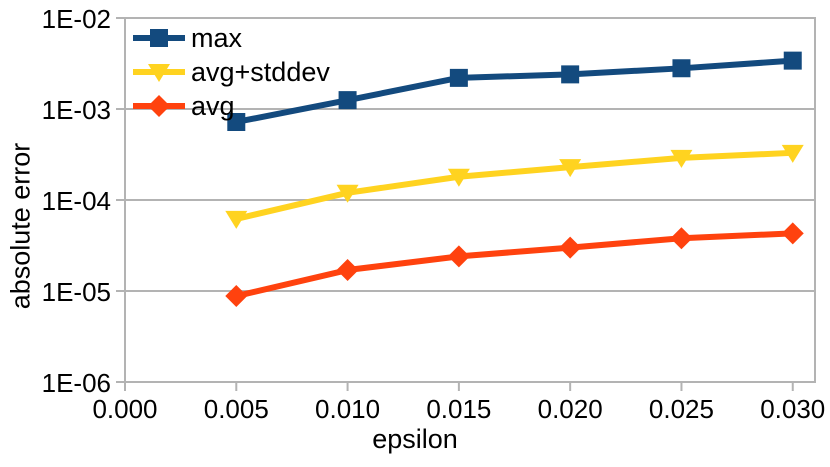 Image resolution: width=830 pixels, height=467 pixels. What do you see at coordinates (792, 409) in the screenshot?
I see `x-tick-label: 0.030` at bounding box center [792, 409].